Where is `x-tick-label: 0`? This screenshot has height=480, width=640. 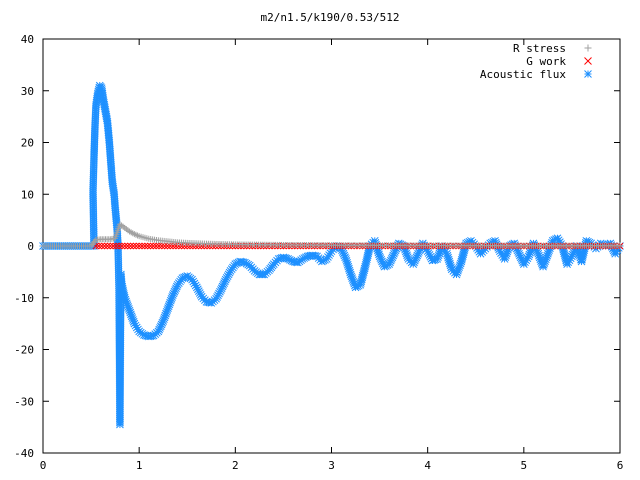 x-tick-label: 0 is located at coordinates (43, 465).